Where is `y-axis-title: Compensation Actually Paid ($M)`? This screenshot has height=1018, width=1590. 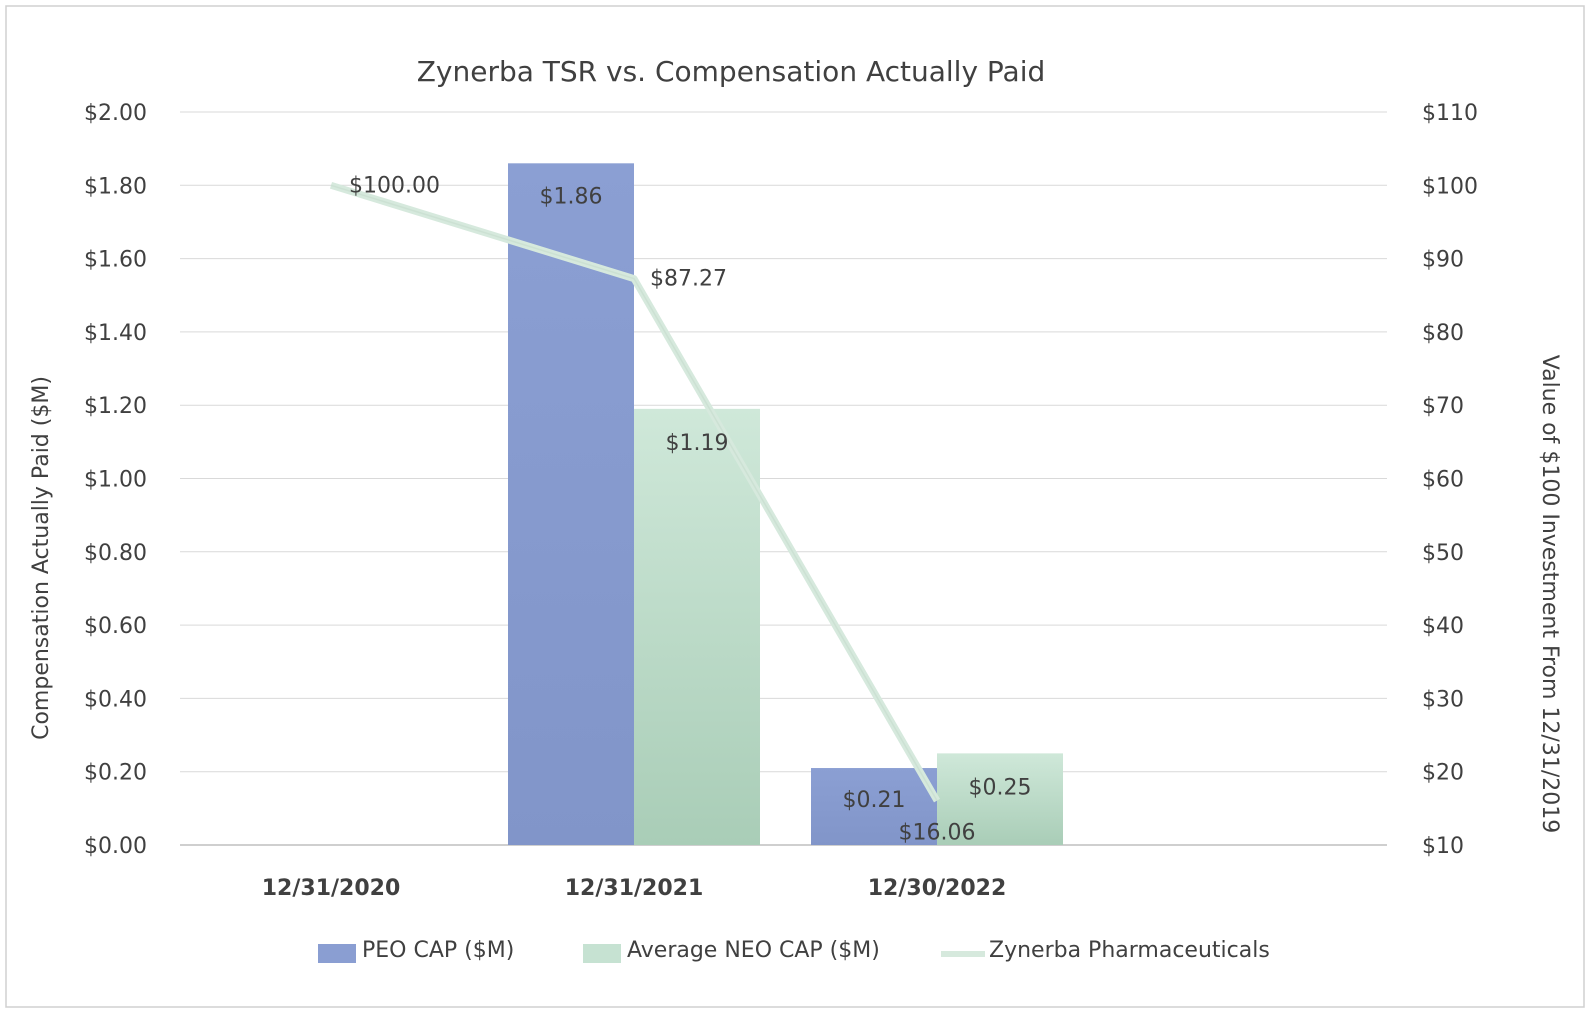
y-axis-title: Compensation Actually Paid ($M) is located at coordinates (41, 558).